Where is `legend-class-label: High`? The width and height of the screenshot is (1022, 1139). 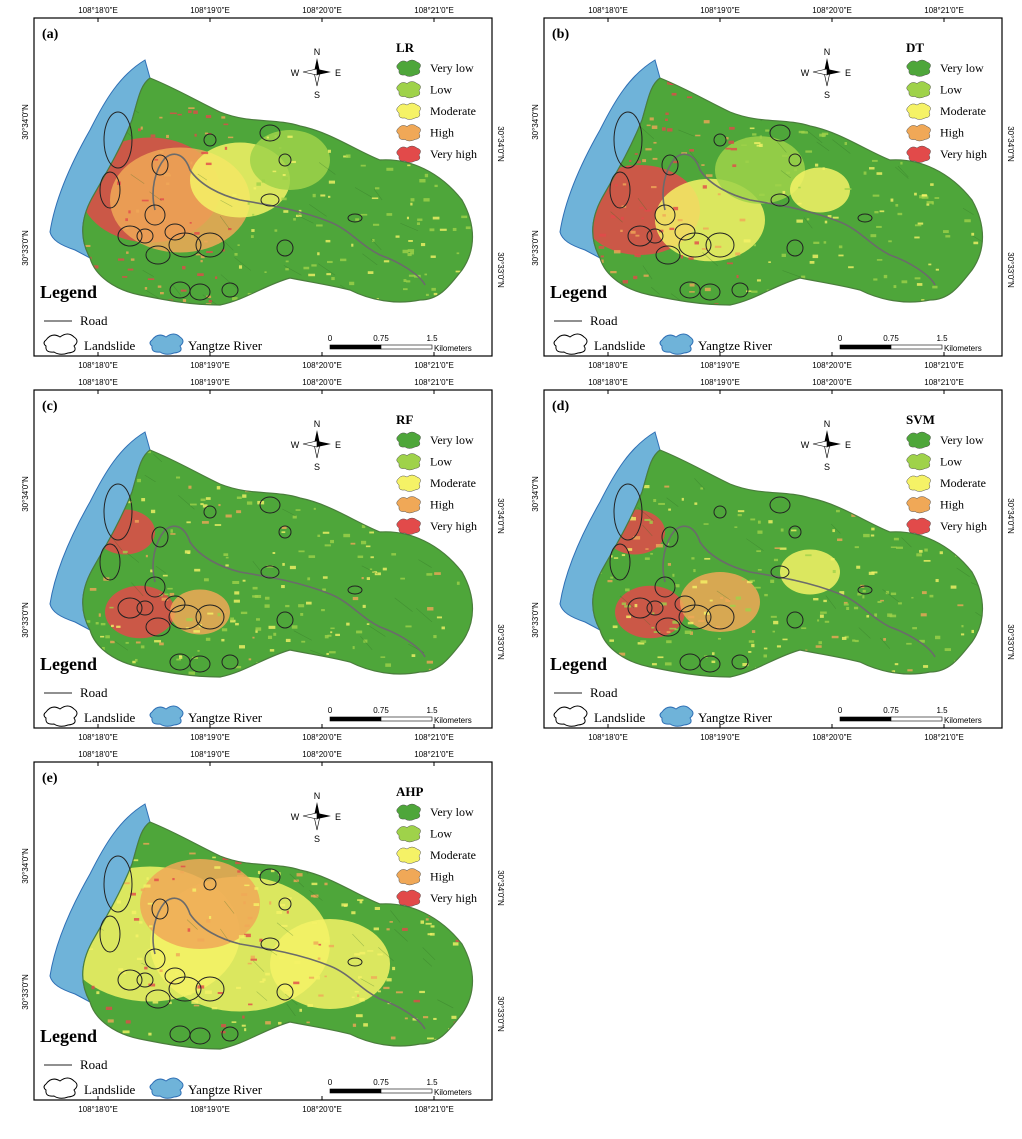 legend-class-label: High is located at coordinates (952, 133).